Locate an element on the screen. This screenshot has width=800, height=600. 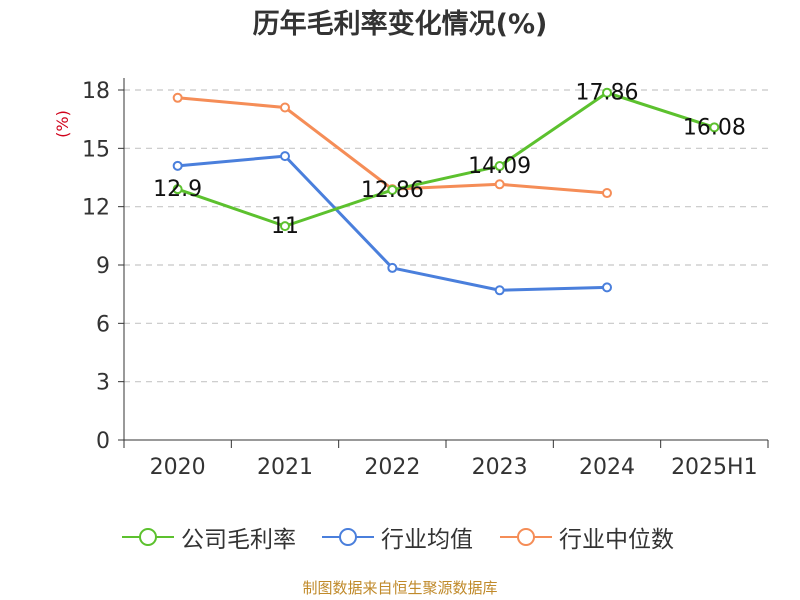
legend-item-industry-mean: 行业均值 is located at coordinates (397, 537).